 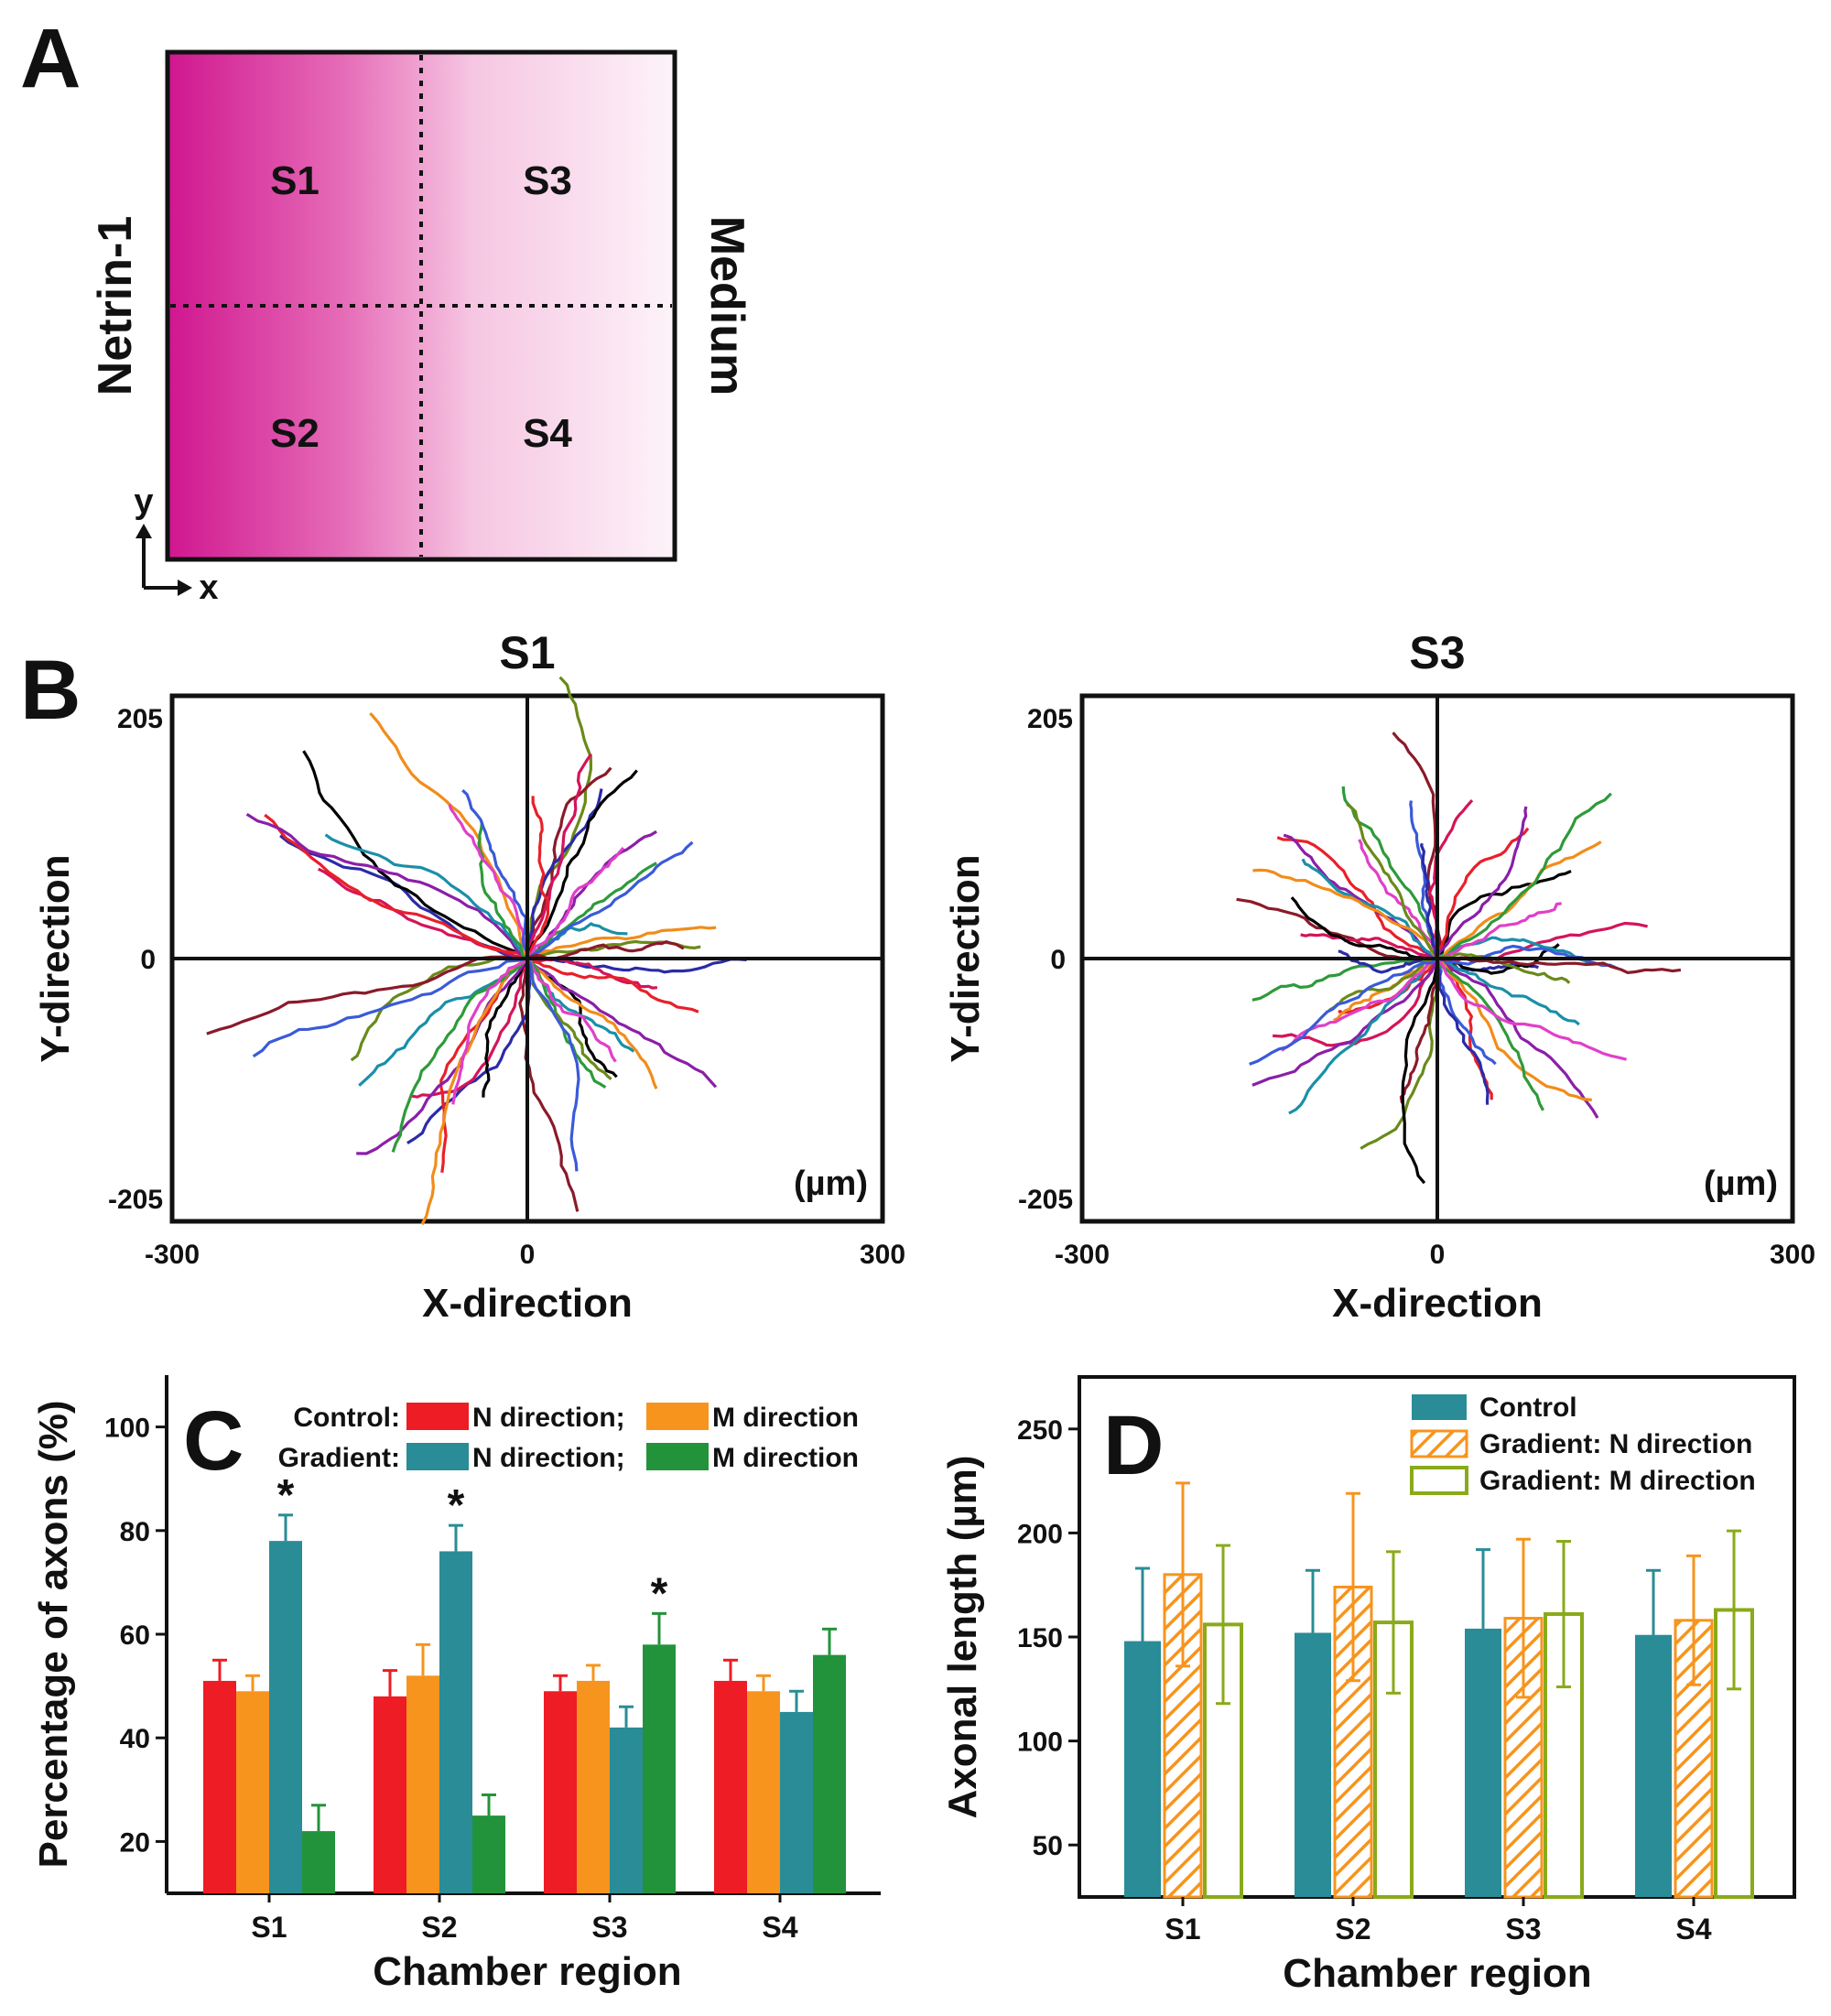 I want to click on y-axis-title: Y-direction, so click(x=965, y=958).